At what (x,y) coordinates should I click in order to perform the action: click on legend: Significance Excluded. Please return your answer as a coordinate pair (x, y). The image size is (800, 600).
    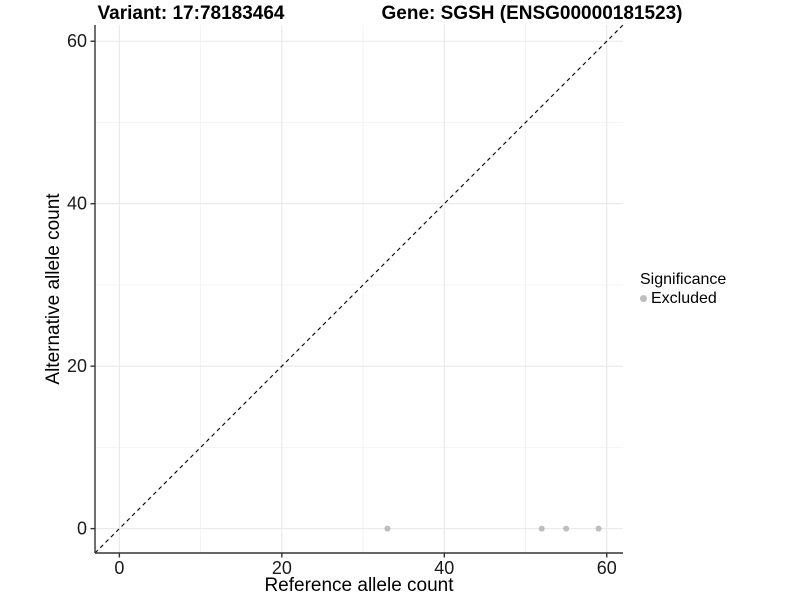
    Looking at the image, I should click on (683, 289).